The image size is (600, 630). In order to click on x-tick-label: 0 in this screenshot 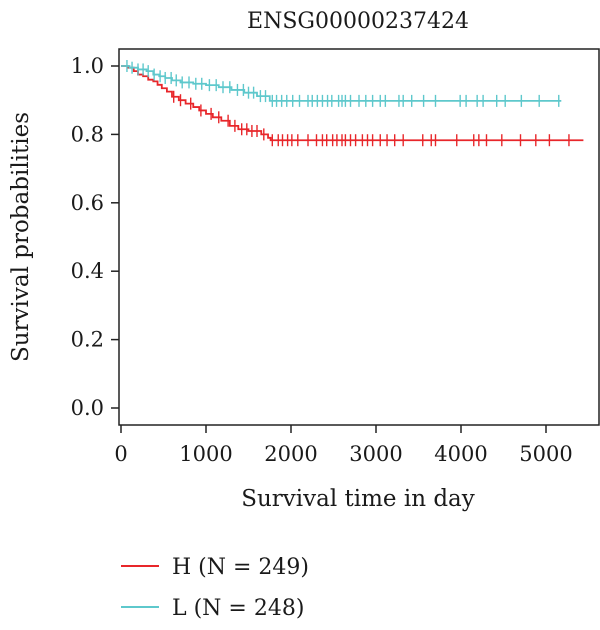, I will do `click(120, 454)`.